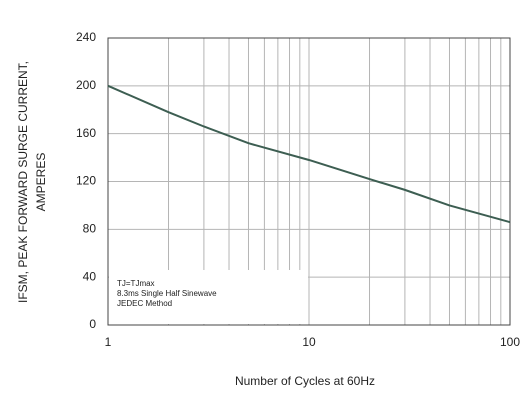 The width and height of the screenshot is (524, 400). What do you see at coordinates (305, 381) in the screenshot?
I see `x-axis-label: Number of Cycles at 60Hz` at bounding box center [305, 381].